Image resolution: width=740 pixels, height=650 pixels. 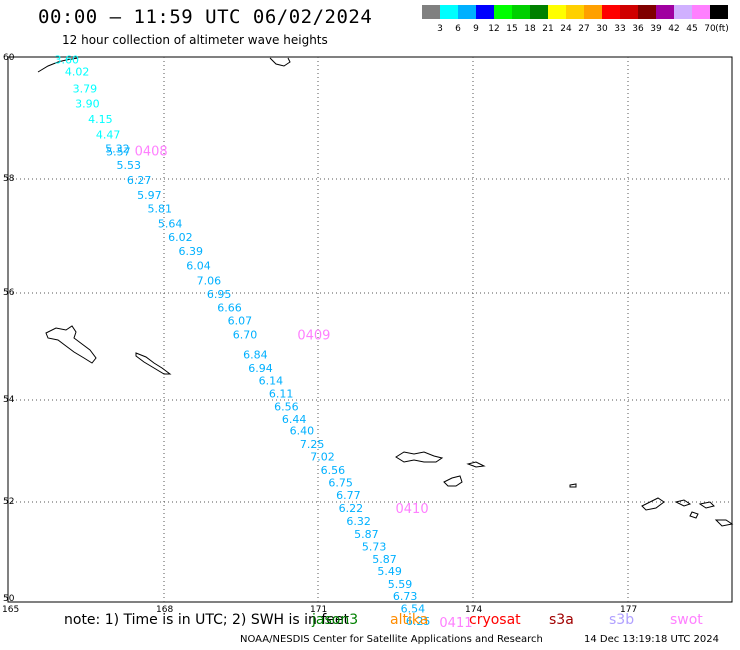 What do you see at coordinates (108, 134) in the screenshot?
I see `wave-height-reading: 4.47` at bounding box center [108, 134].